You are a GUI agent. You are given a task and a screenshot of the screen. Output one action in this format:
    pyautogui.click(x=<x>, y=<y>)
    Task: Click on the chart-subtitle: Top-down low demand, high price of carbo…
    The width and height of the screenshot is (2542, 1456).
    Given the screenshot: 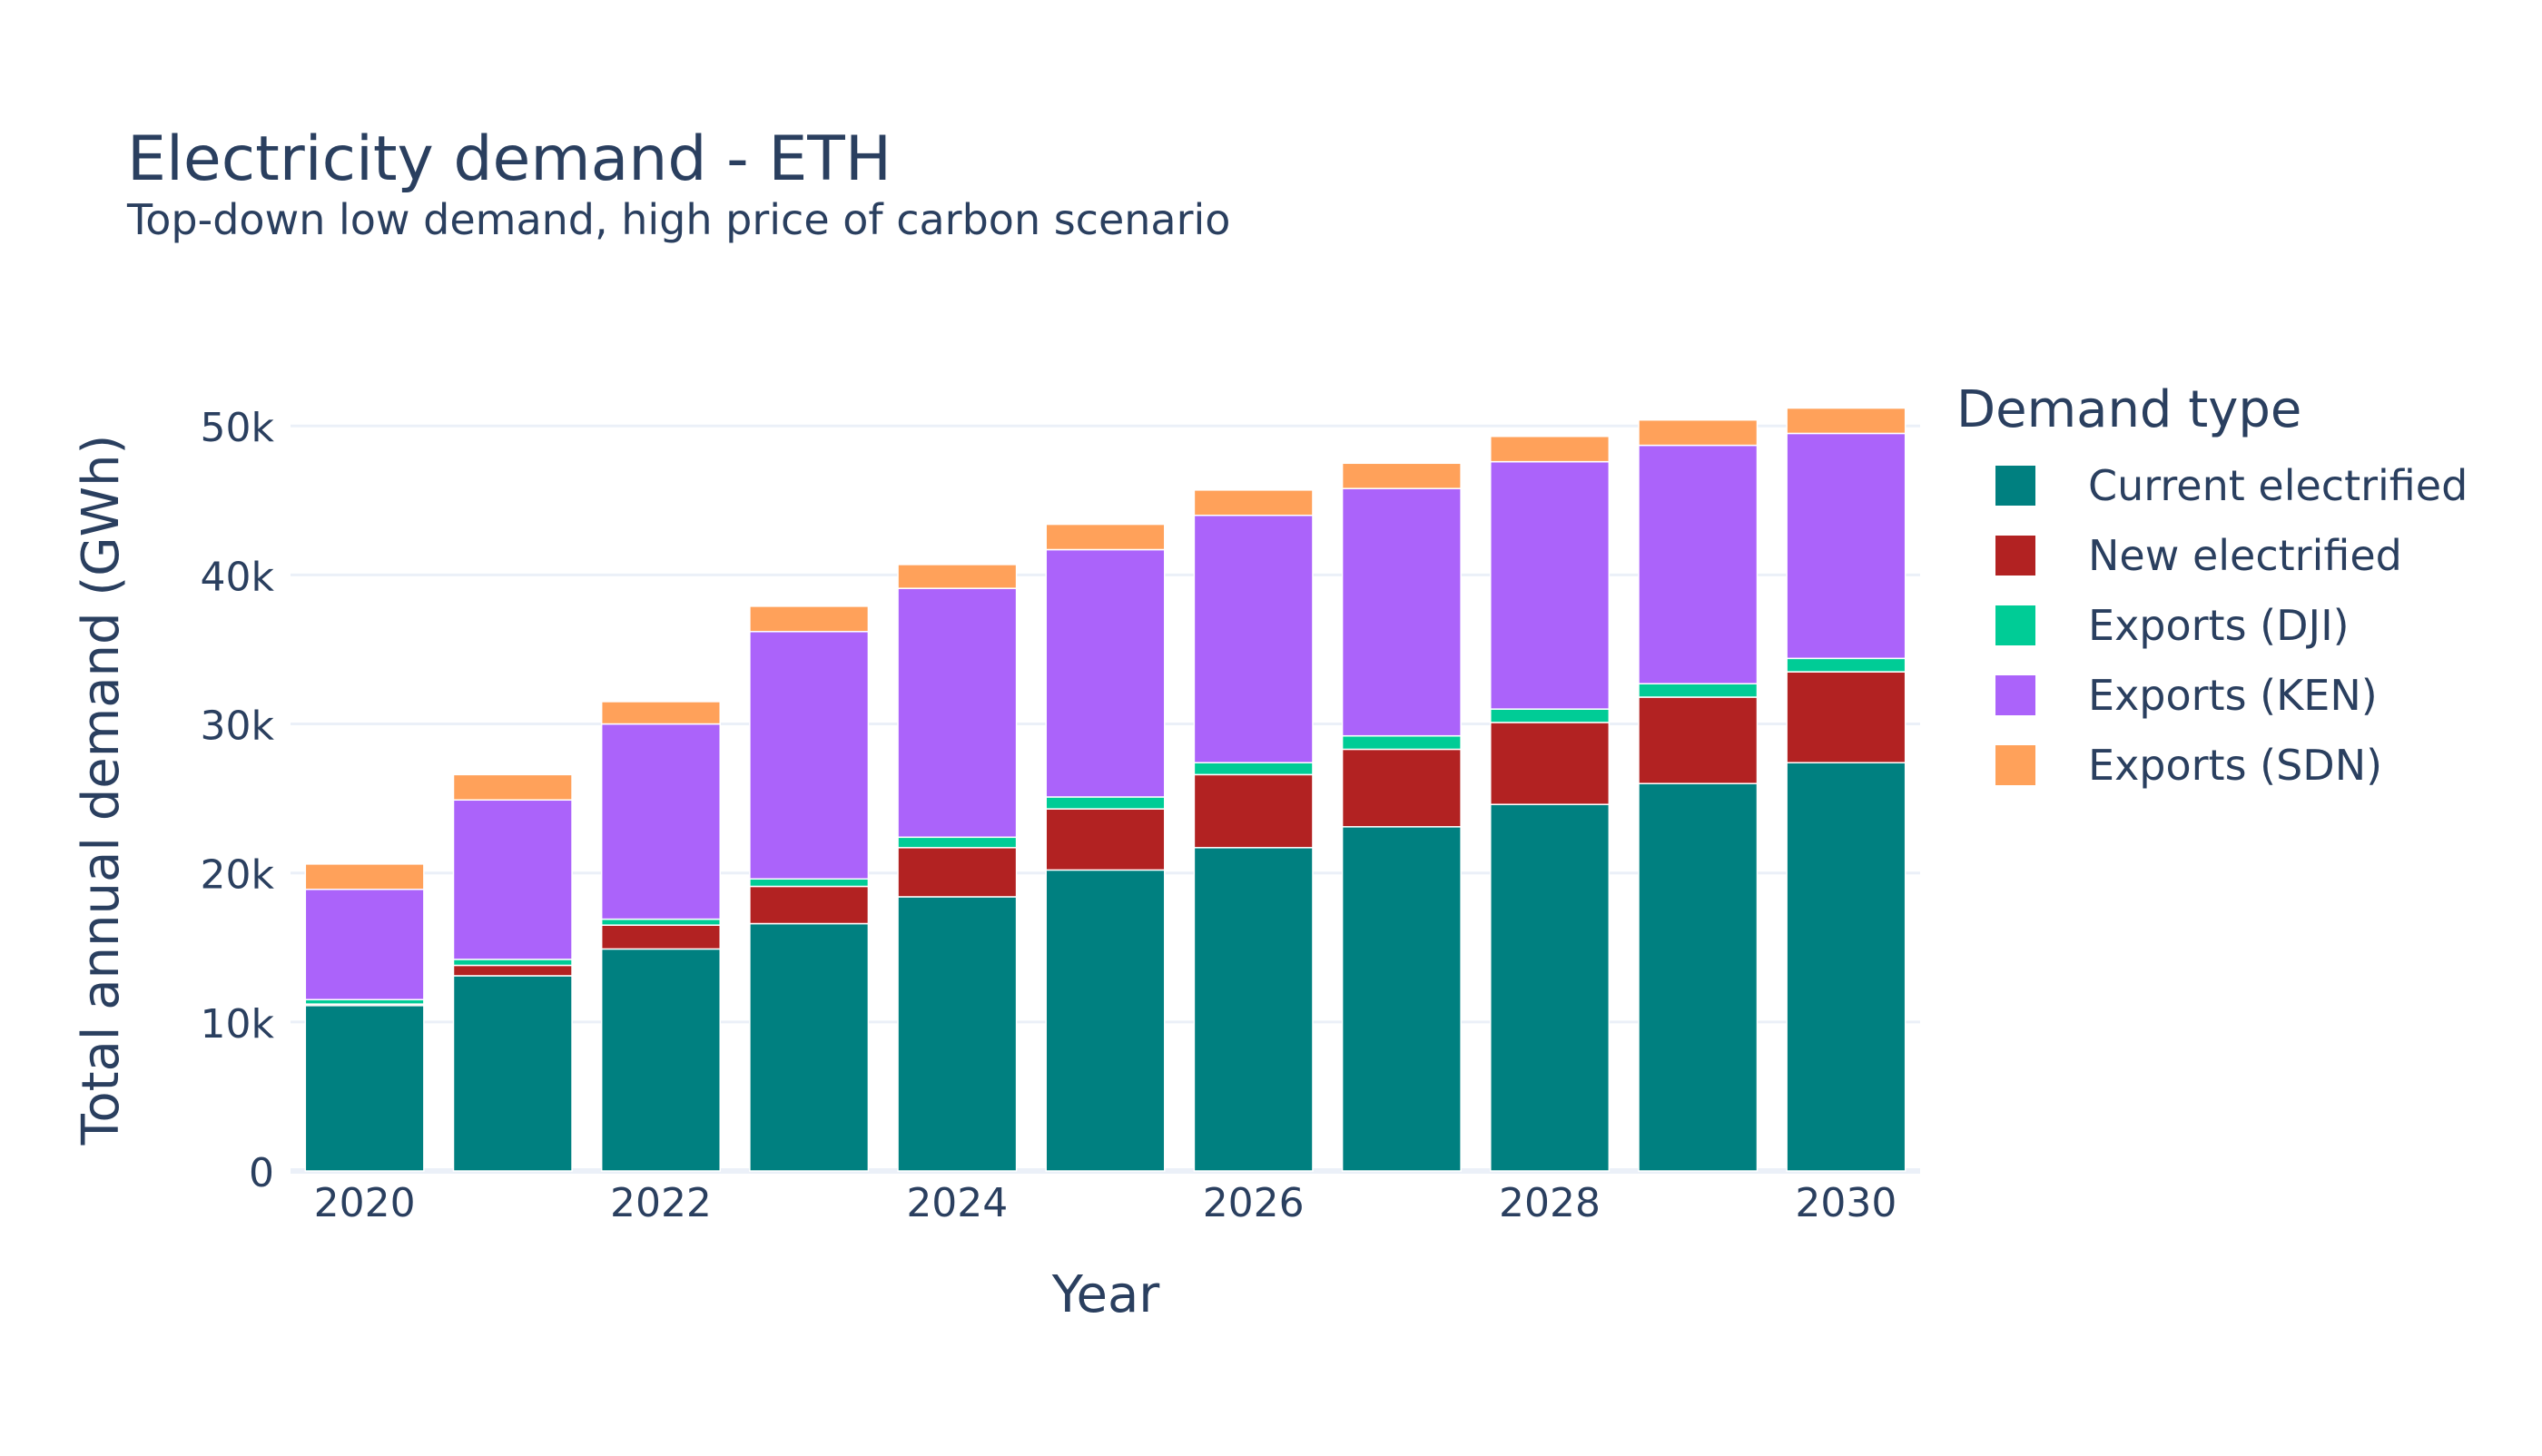 What is the action you would take?
    pyautogui.click(x=678, y=219)
    